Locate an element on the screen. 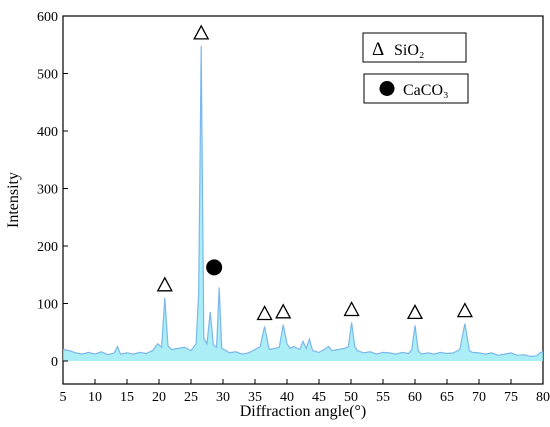  x-tick-label: 65 is located at coordinates (447, 397).